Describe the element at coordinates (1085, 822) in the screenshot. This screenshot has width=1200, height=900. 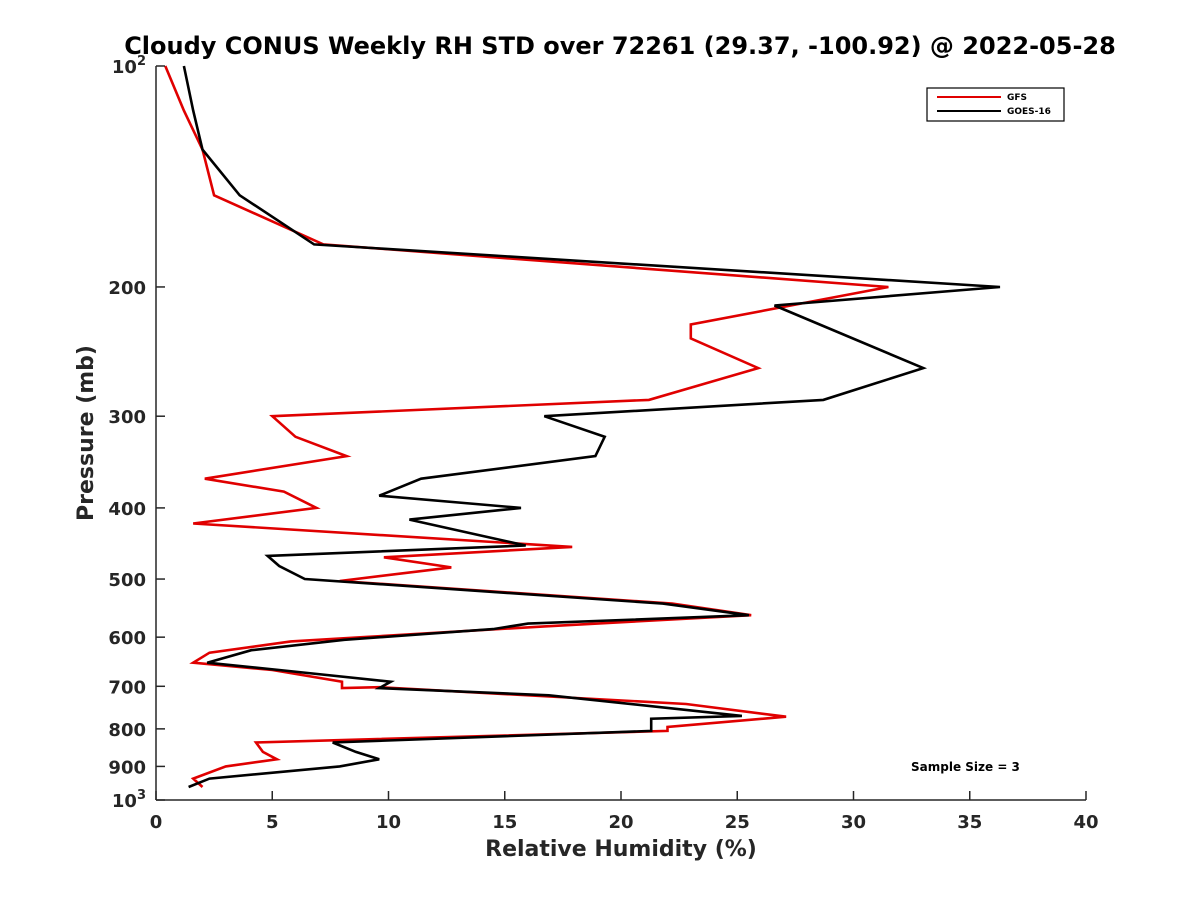
I see `x-tick-label: 40` at that location.